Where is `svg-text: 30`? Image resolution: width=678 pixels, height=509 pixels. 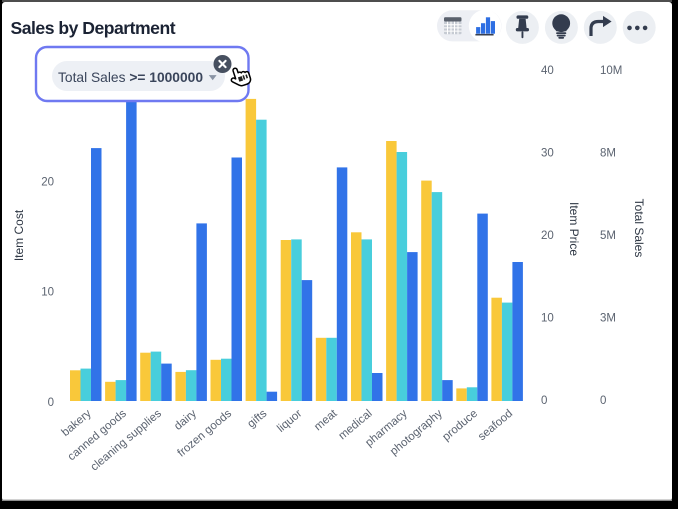
svg-text: 30 is located at coordinates (547, 154).